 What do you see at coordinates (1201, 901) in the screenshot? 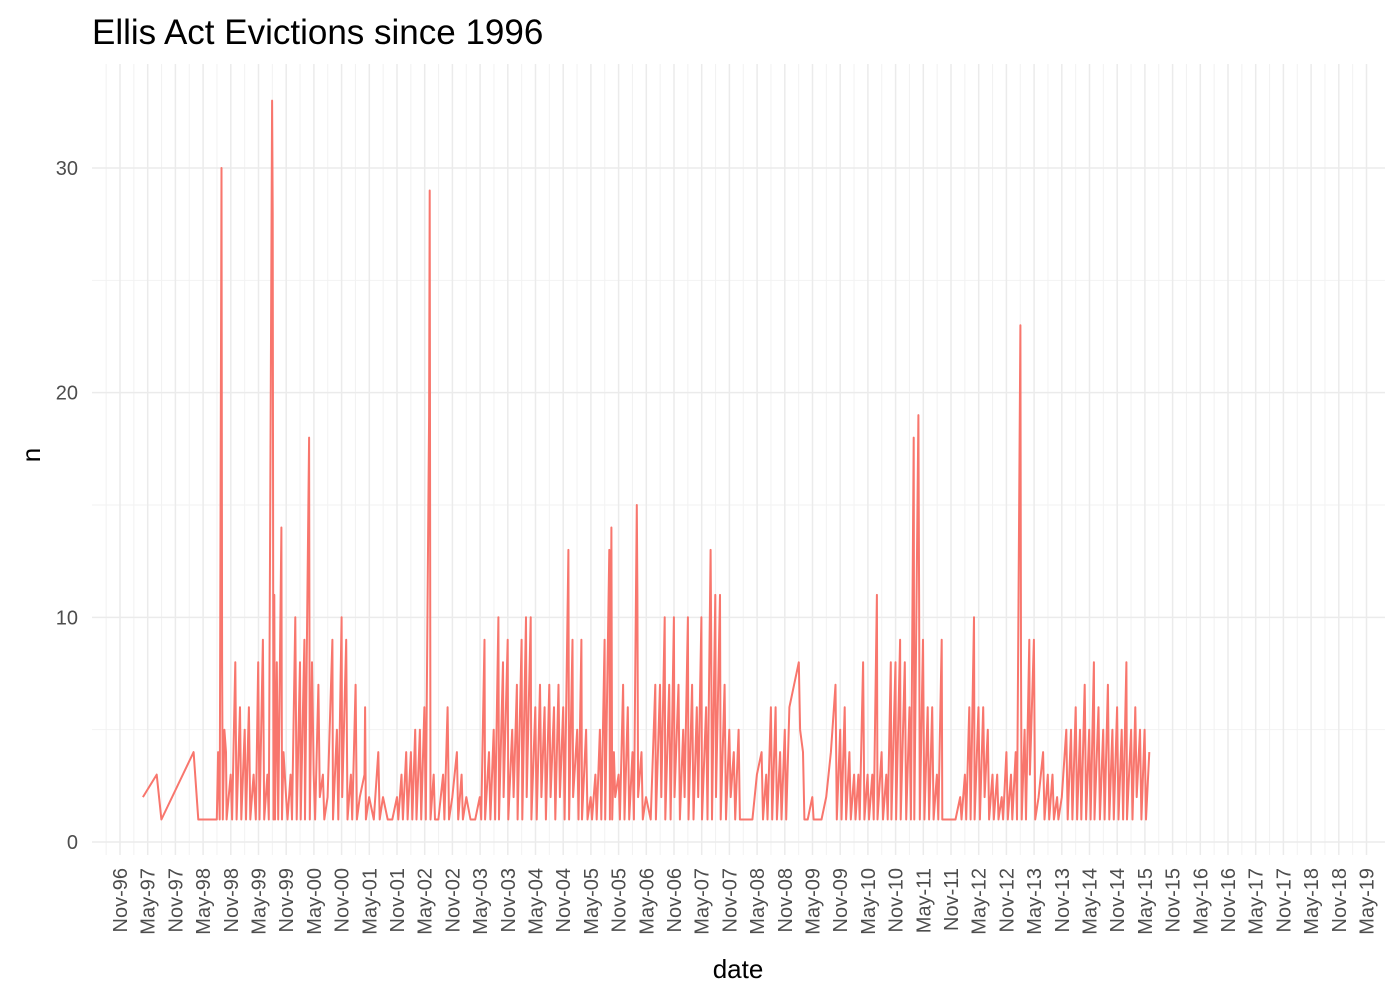
I see `x-tick-label: May-16` at bounding box center [1201, 901].